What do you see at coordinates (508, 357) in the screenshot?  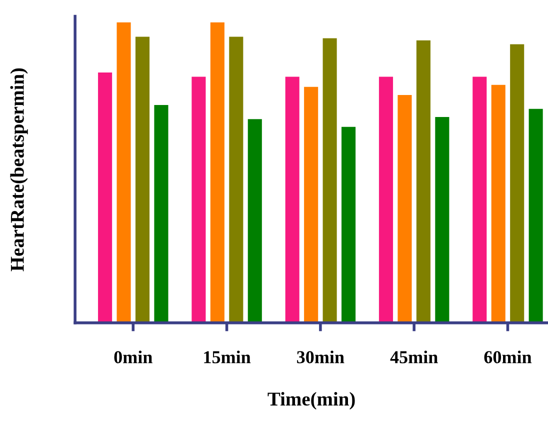 I see `x-tick-label: 60min` at bounding box center [508, 357].